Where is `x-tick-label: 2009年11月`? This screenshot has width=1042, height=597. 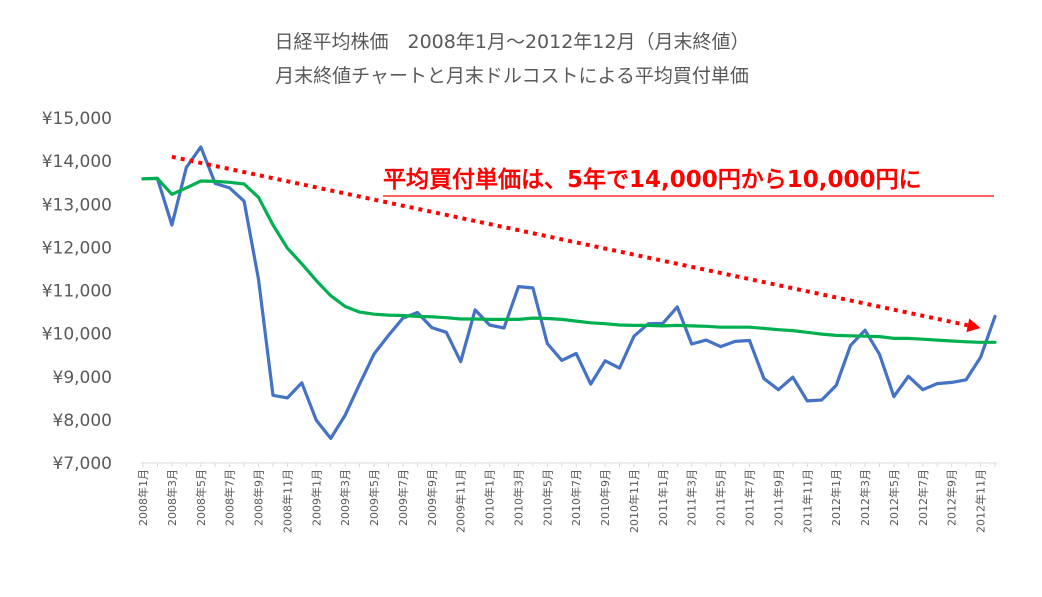
x-tick-label: 2009年11月 is located at coordinates (461, 501).